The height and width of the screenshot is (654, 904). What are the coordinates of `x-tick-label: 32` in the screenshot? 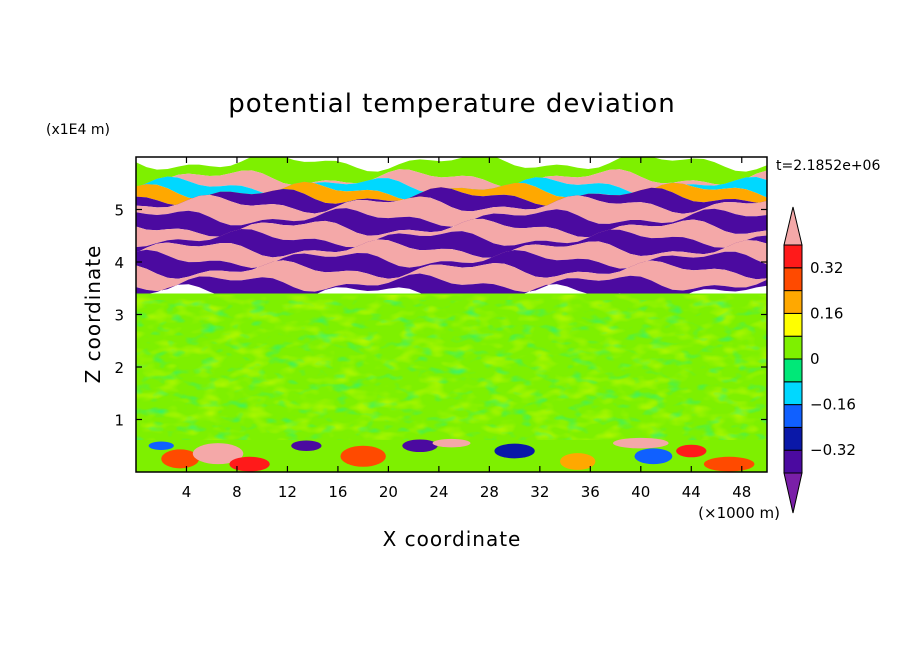 It's located at (539, 492).